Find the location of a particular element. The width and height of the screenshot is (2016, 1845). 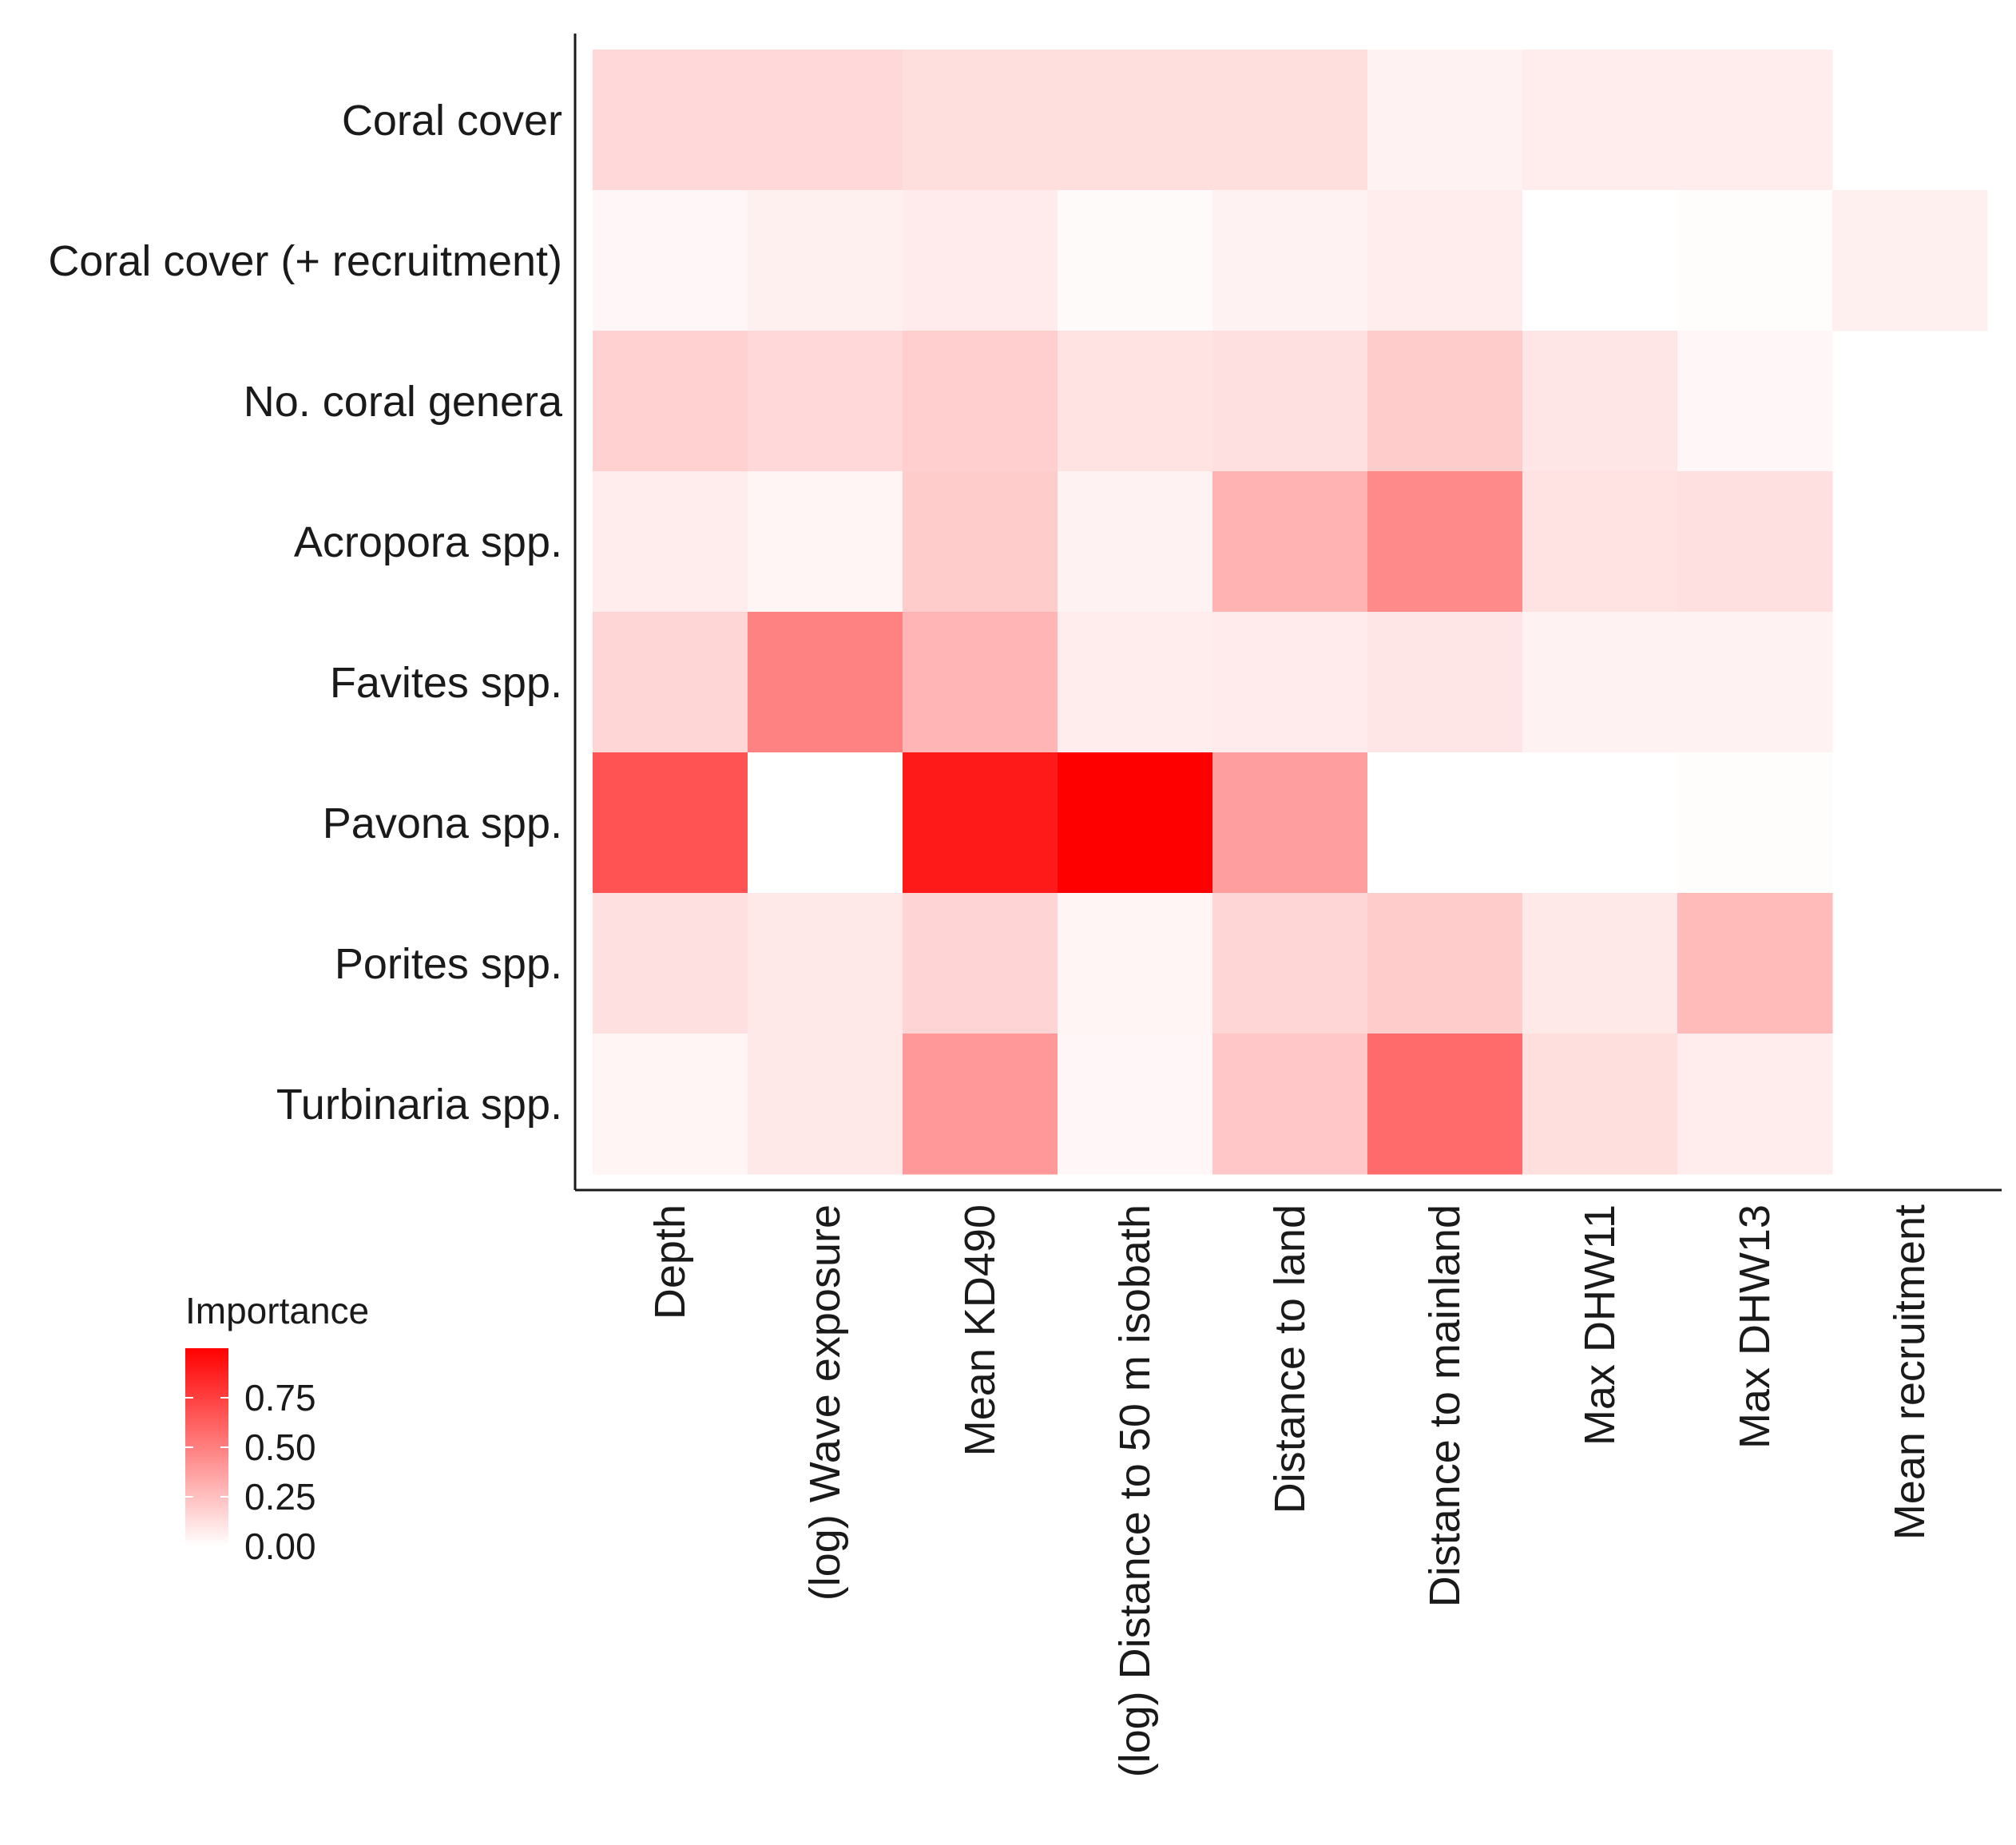

legend: Importance 0.00 0.25 0.50 0.75 is located at coordinates (277, 1428).